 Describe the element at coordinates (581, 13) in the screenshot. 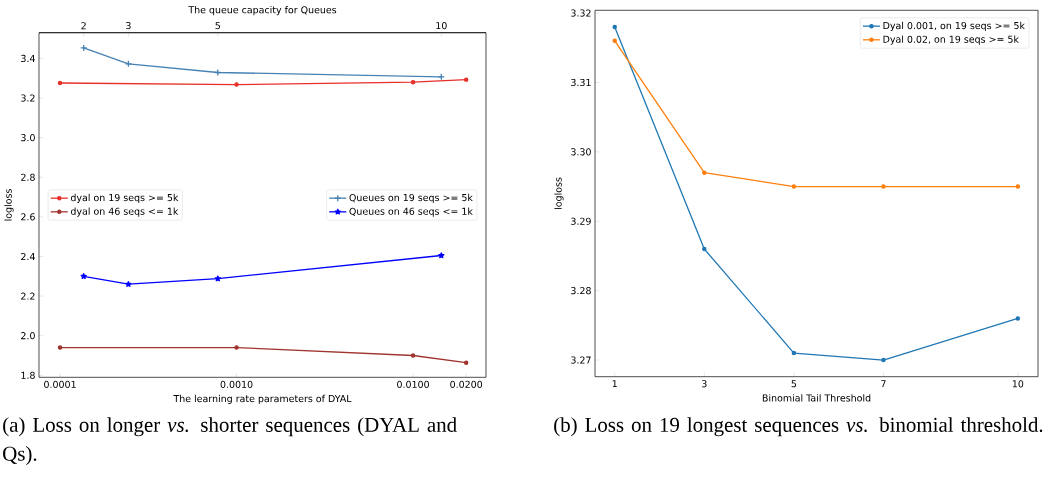

I see `y-tick-label: 3.32` at that location.